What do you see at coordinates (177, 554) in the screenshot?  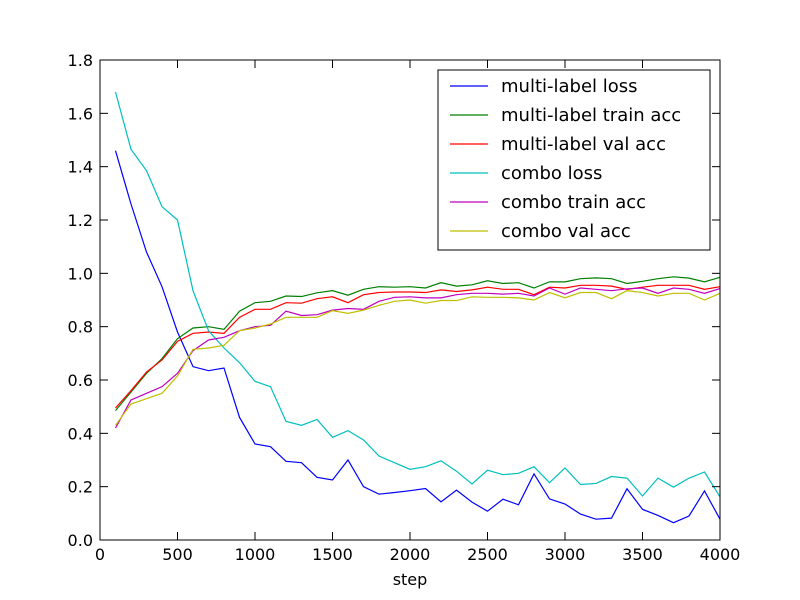 I see `x-tick-label: 500` at bounding box center [177, 554].